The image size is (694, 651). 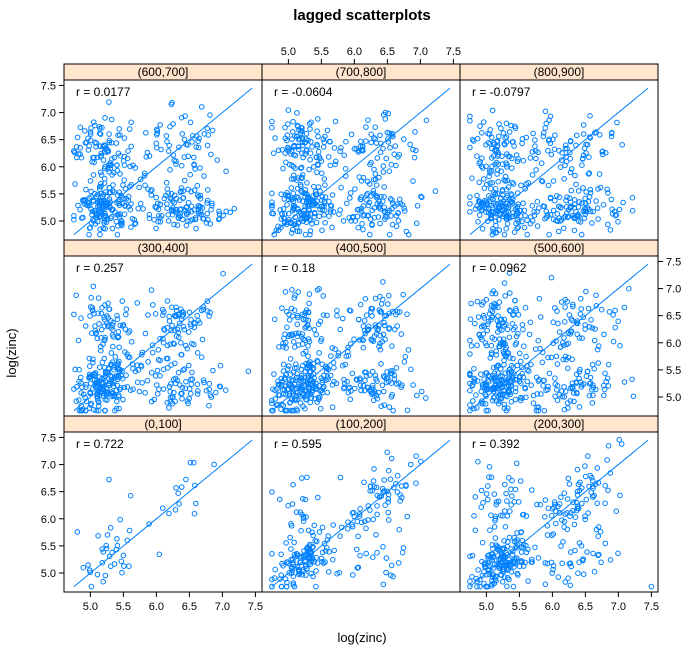 What do you see at coordinates (361, 504) in the screenshot?
I see `panel: (100,200]r = 0.595` at bounding box center [361, 504].